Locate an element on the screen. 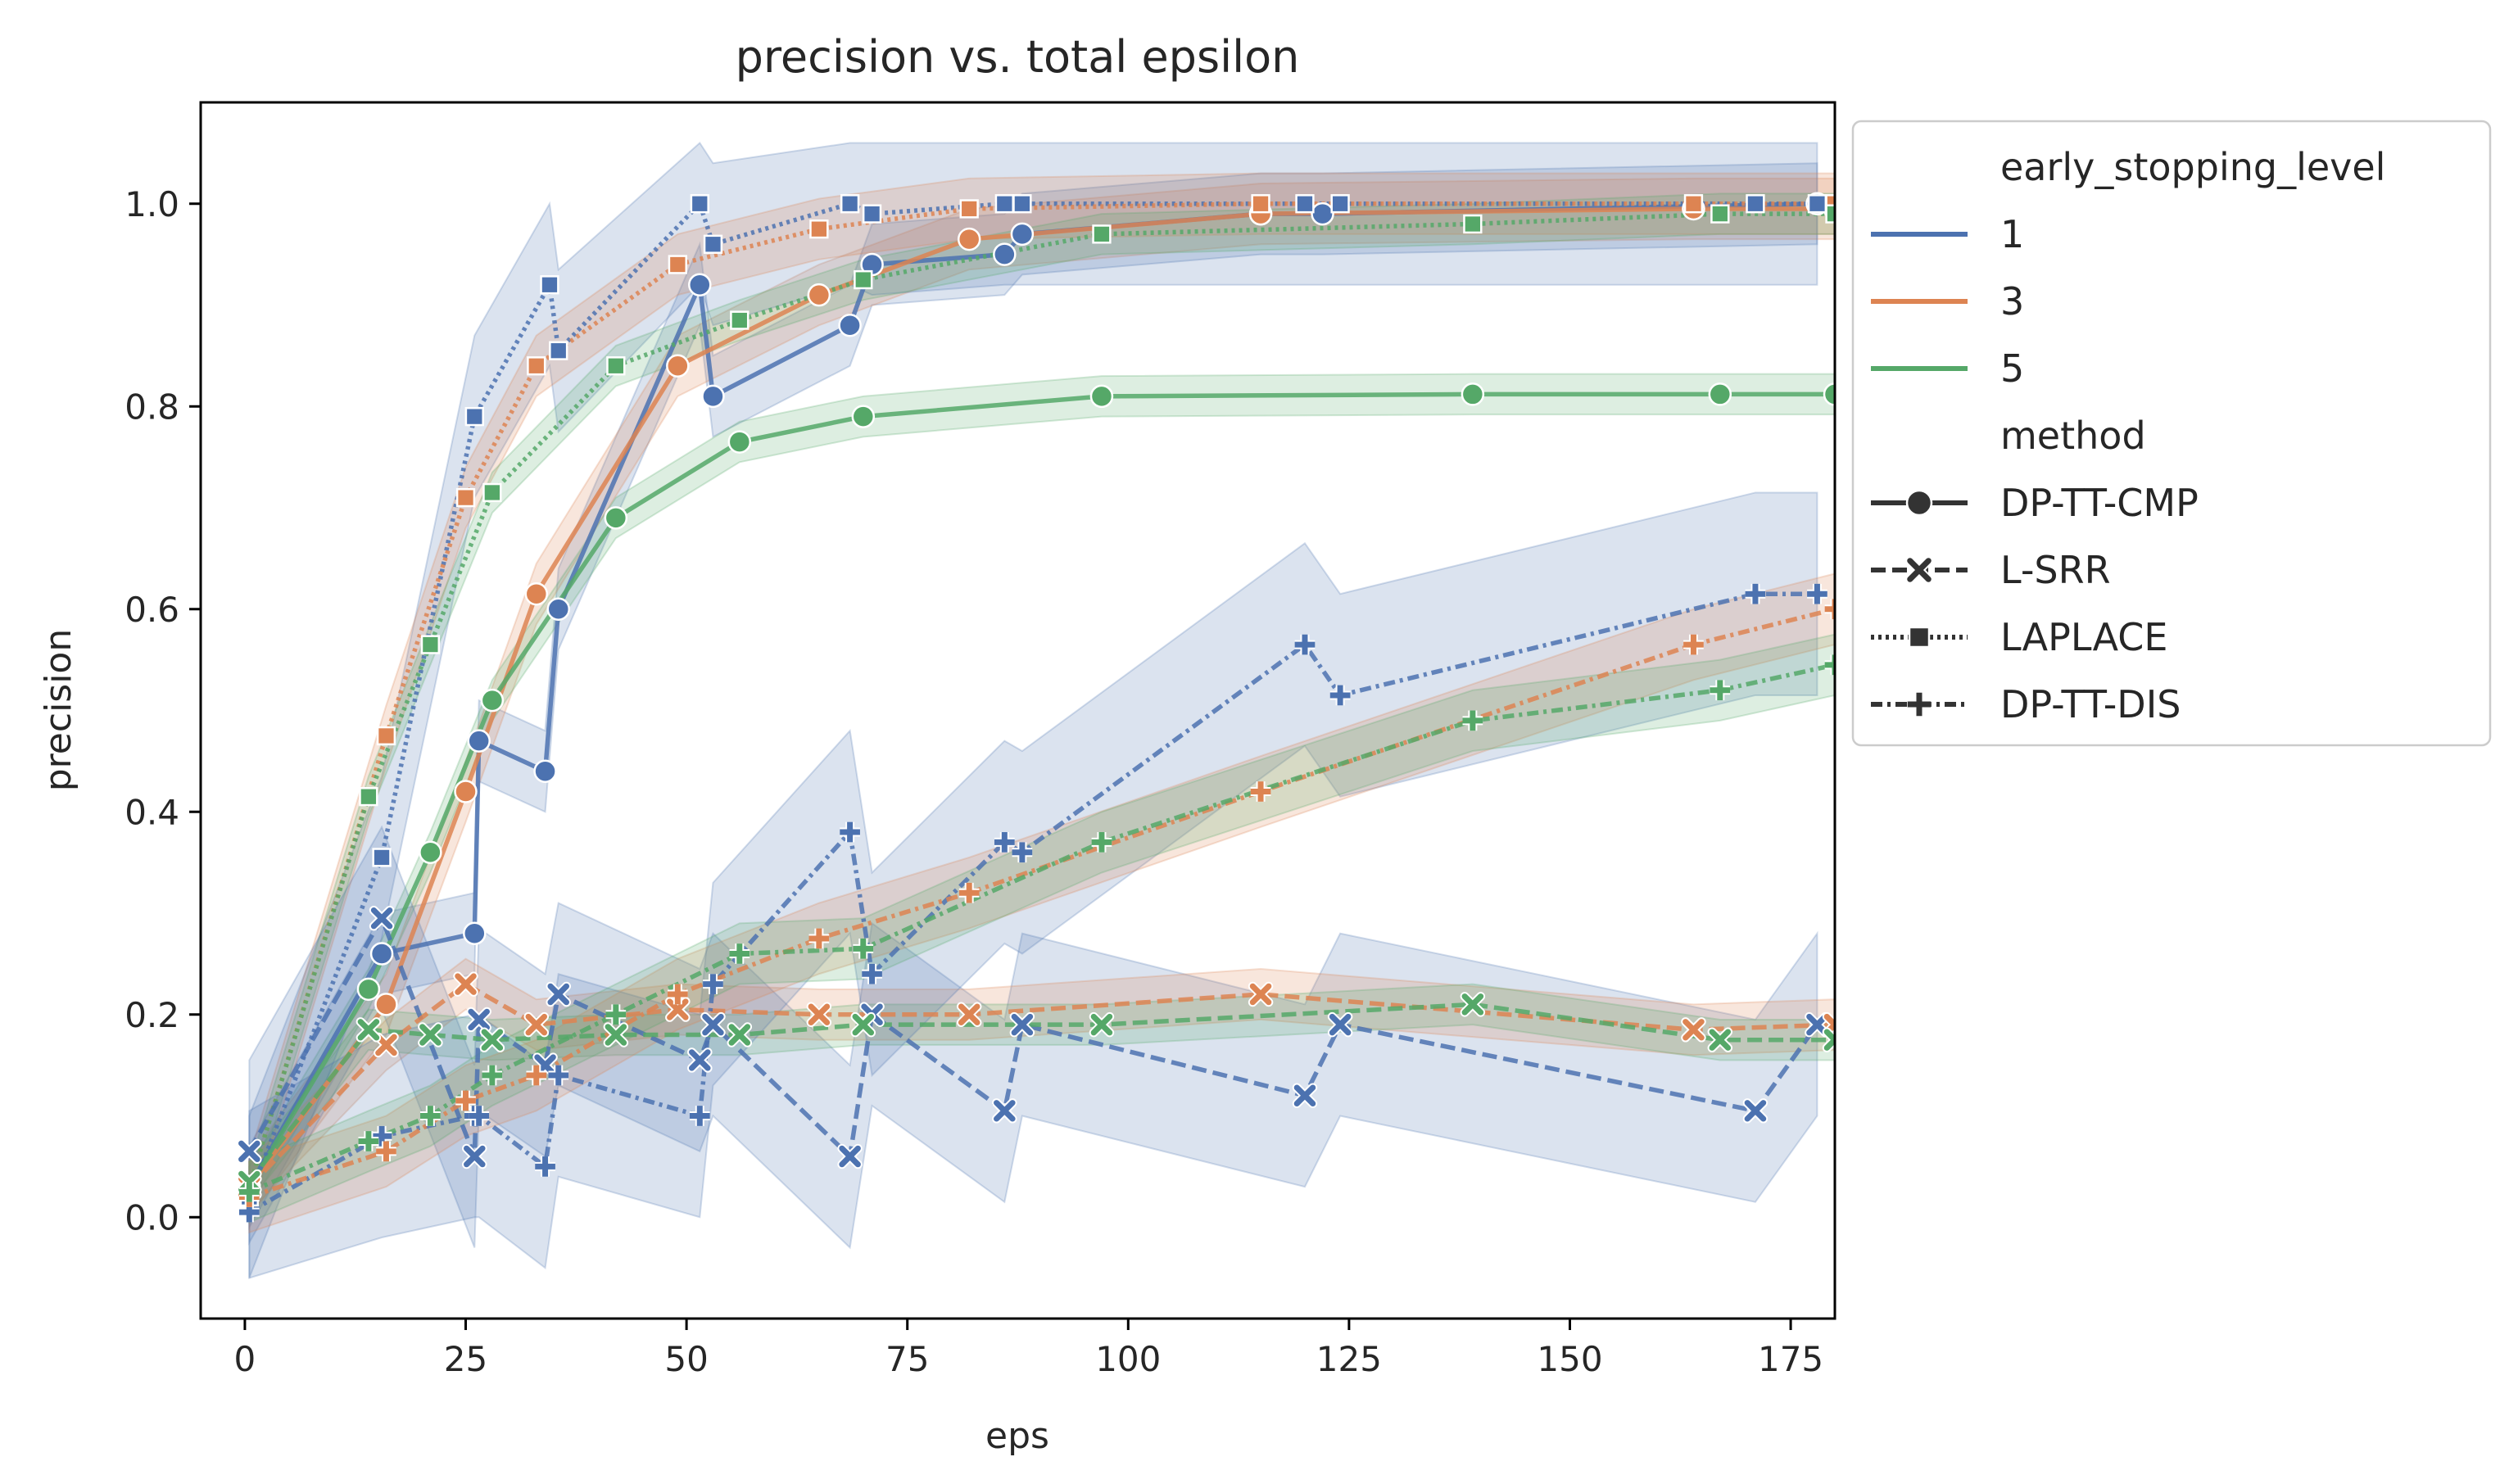 This screenshot has height=1484, width=2509. legend-marker-dp-tt-cmp is located at coordinates (1919, 503).